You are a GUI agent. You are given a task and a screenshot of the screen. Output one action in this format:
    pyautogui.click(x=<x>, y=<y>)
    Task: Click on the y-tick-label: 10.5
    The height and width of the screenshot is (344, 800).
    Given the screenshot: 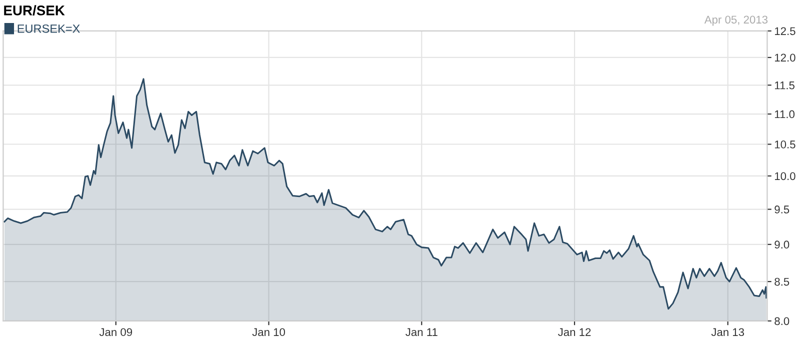 What is the action you would take?
    pyautogui.click(x=785, y=144)
    